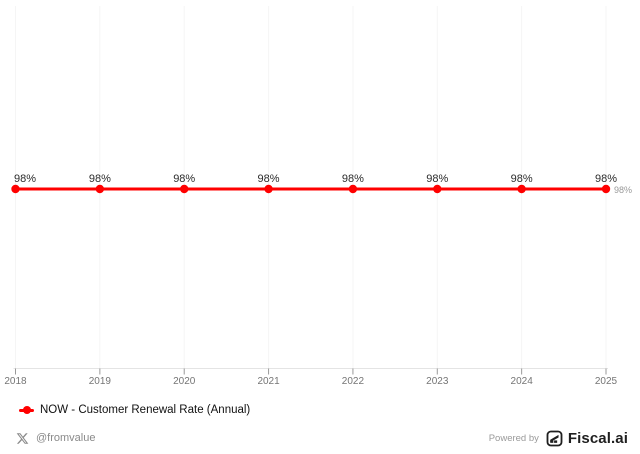 Image resolution: width=640 pixels, height=454 pixels. Describe the element at coordinates (268, 381) in the screenshot. I see `x-axis-tick-label: 2021` at that location.